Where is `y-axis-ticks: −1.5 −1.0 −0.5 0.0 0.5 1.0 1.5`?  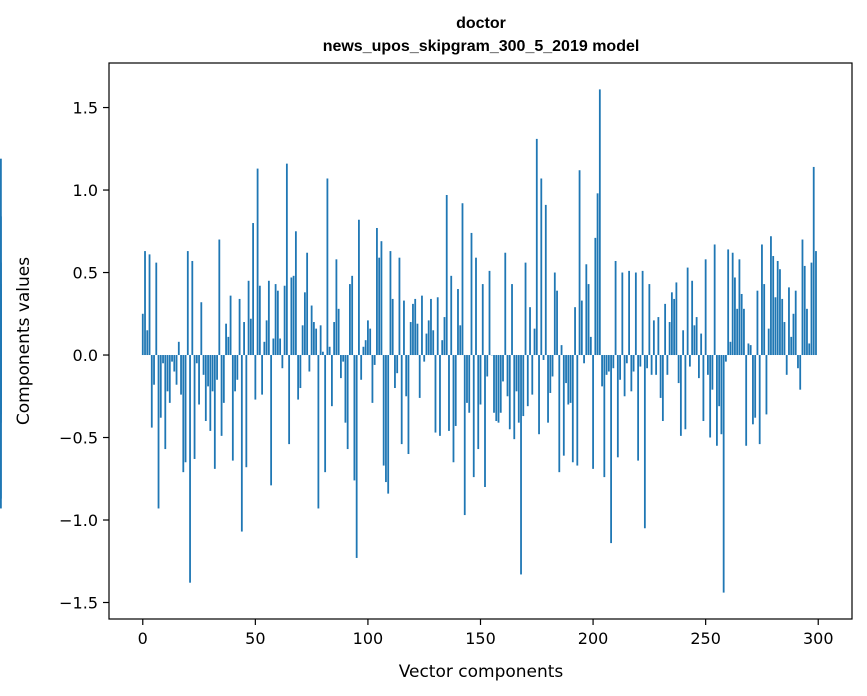
y-axis-ticks: −1.5 −1.0 −0.5 0.0 0.5 1.0 1.5 is located at coordinates (84, 356).